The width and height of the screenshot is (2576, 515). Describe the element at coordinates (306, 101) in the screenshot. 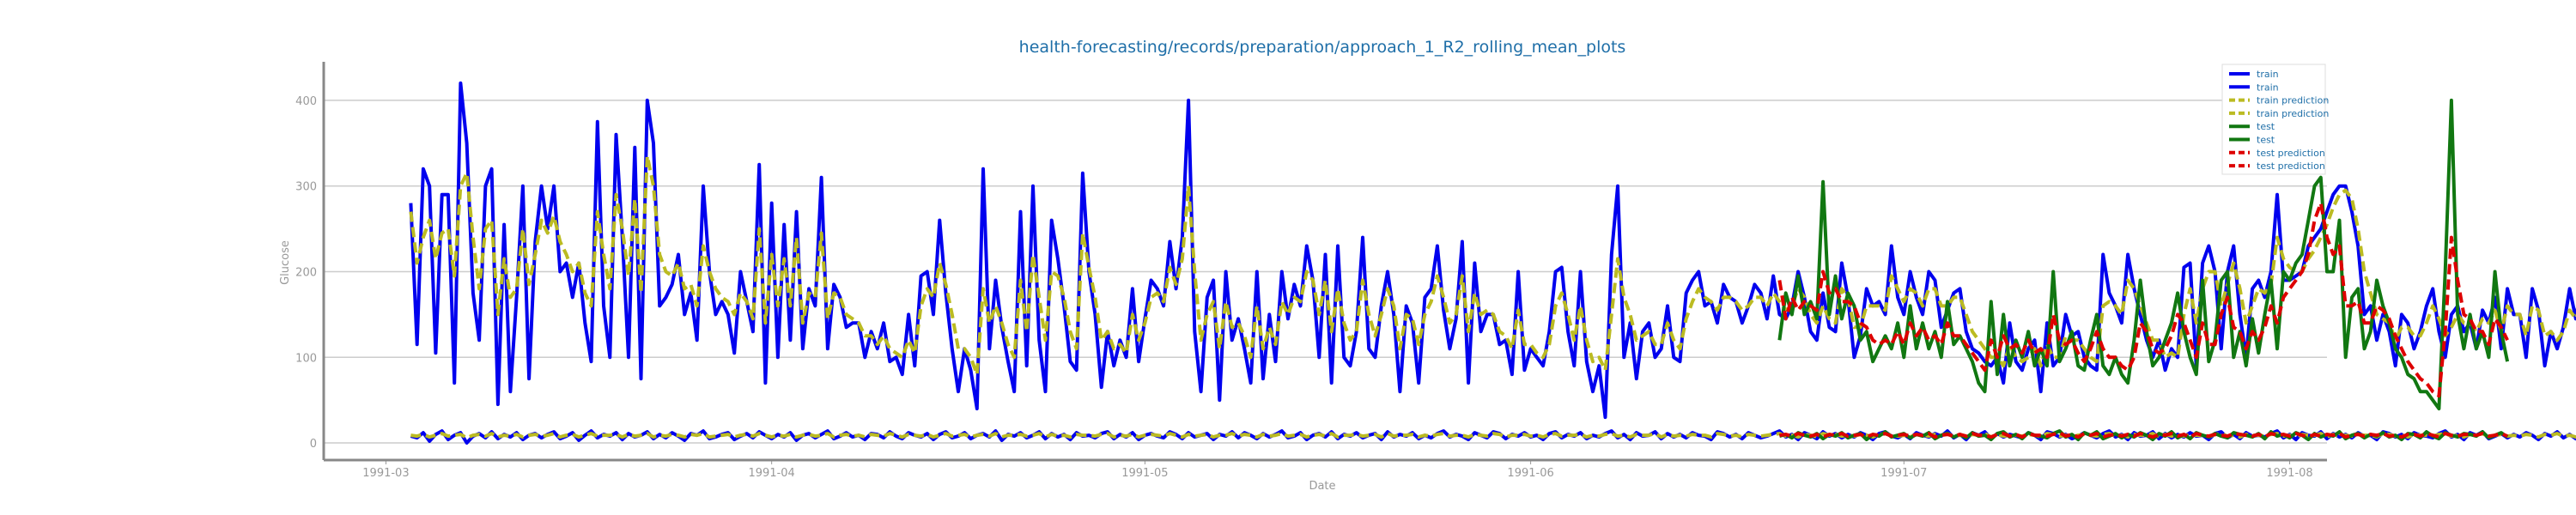

I see `y-tick-label: 400` at that location.